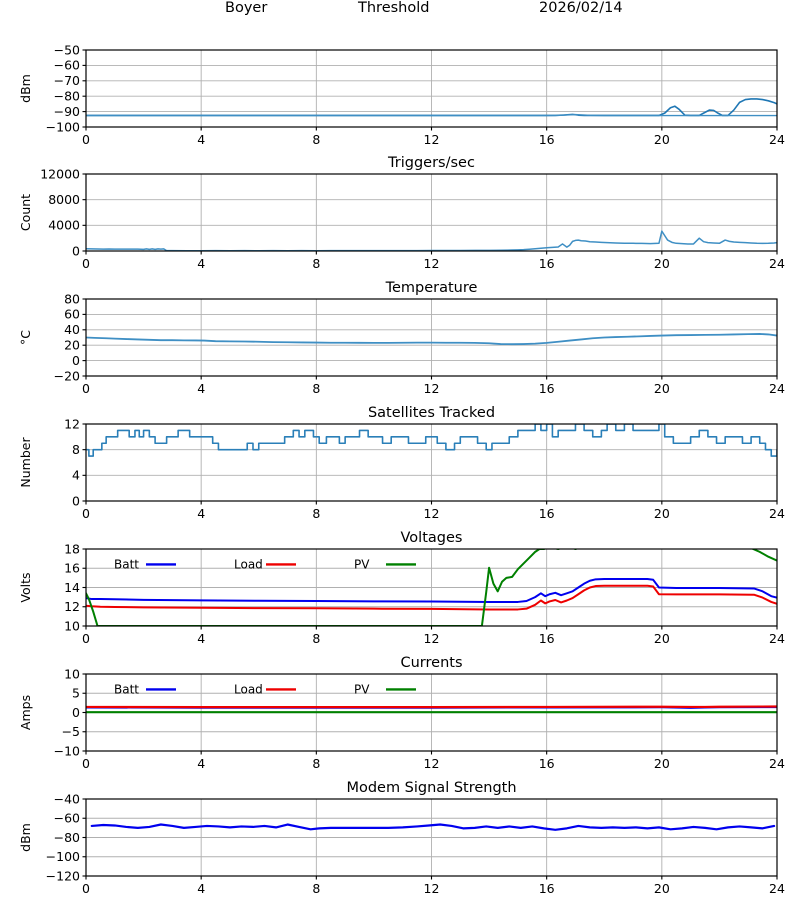  What do you see at coordinates (60, 173) in the screenshot?
I see `y-tick-label: 12000` at bounding box center [60, 173].